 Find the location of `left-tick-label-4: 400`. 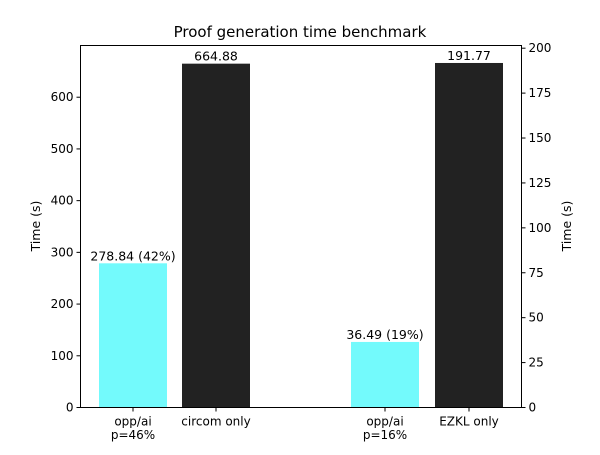

left-tick-label-4: 400 is located at coordinates (62, 201).